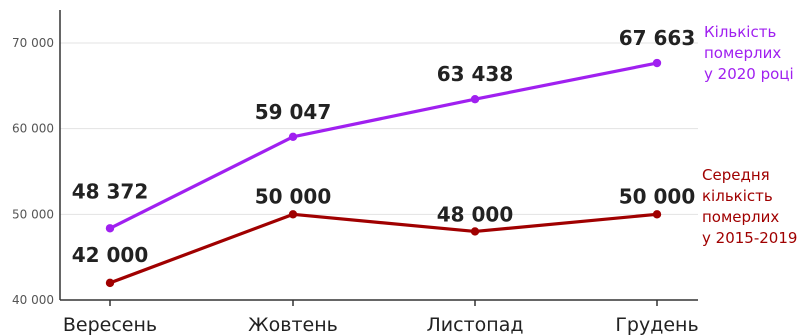 The height and width of the screenshot is (335, 803). I want to click on series-2-data-label: 42 000, so click(110, 255).